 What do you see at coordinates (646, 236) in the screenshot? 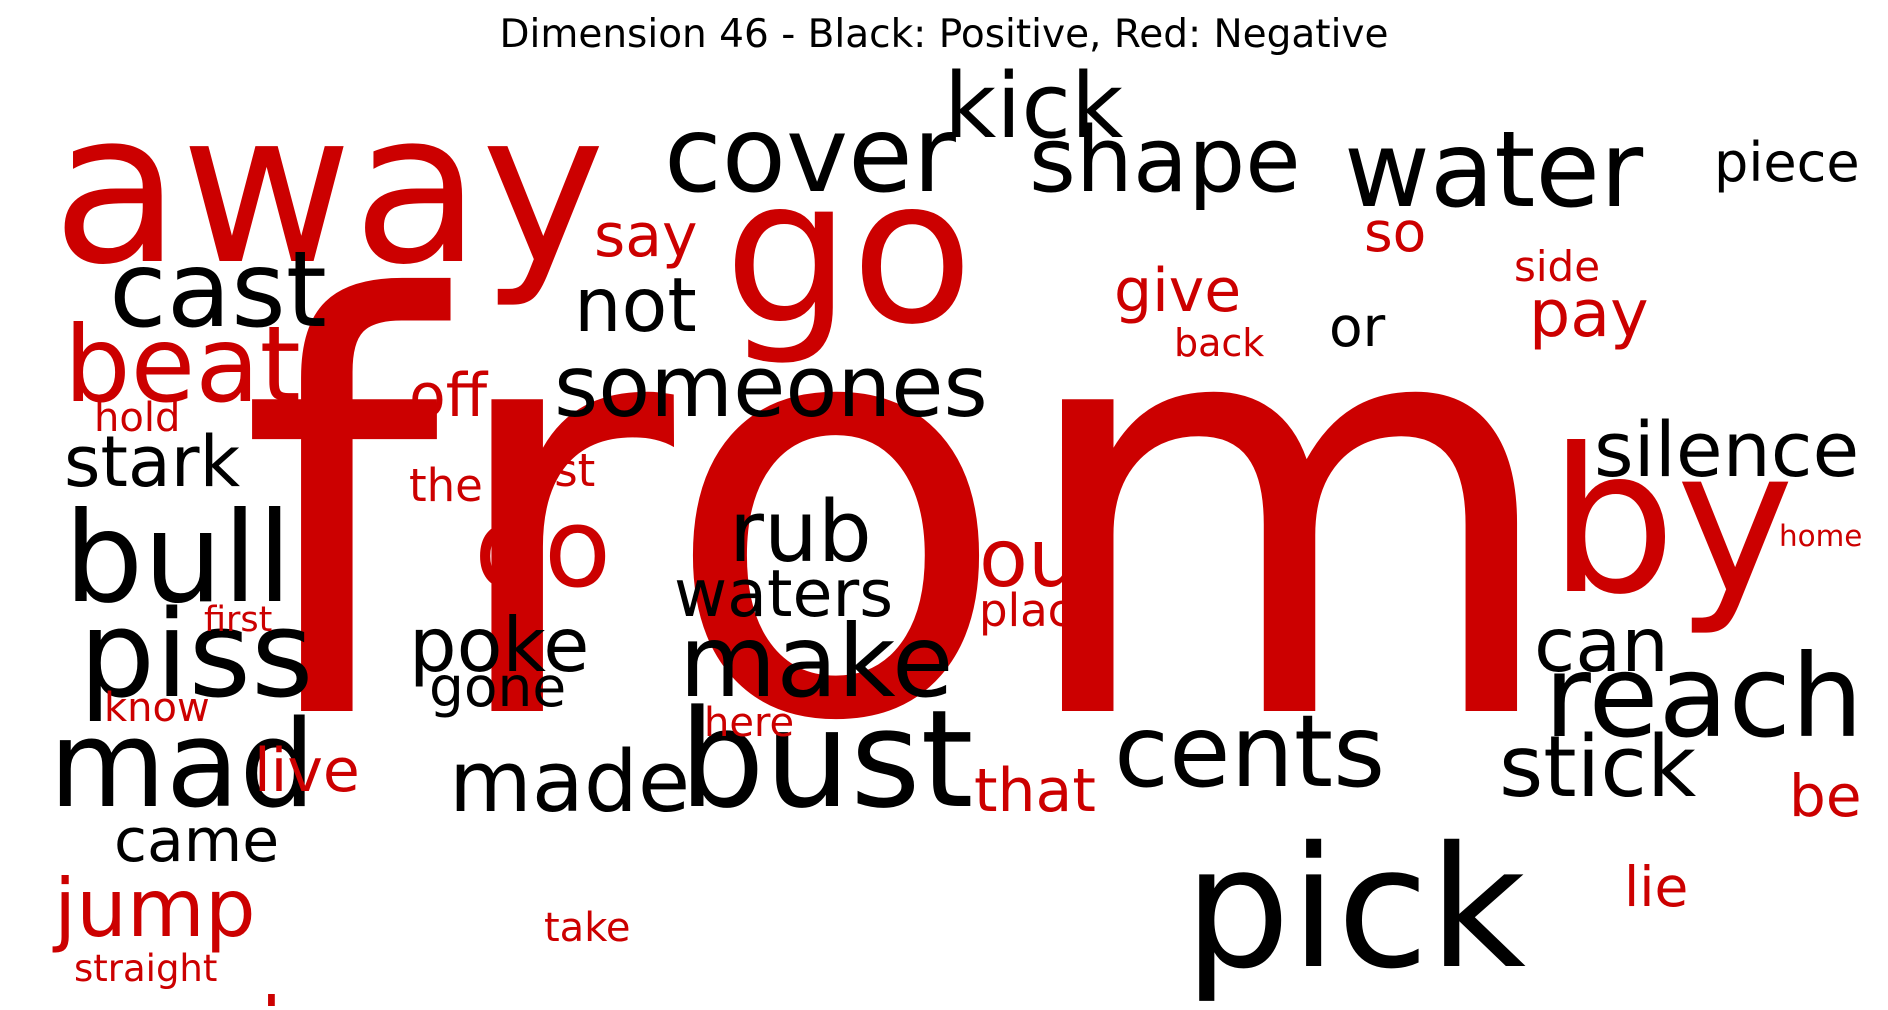
I see `word-say: say` at bounding box center [646, 236].